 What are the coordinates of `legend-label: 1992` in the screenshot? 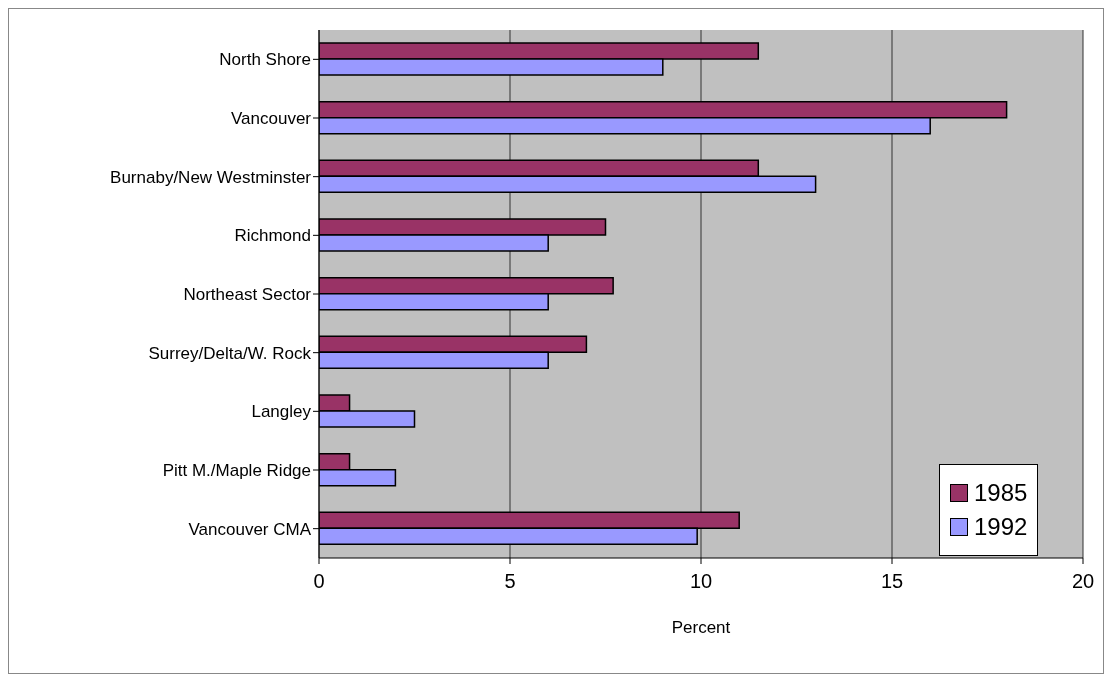 It's located at (1001, 527).